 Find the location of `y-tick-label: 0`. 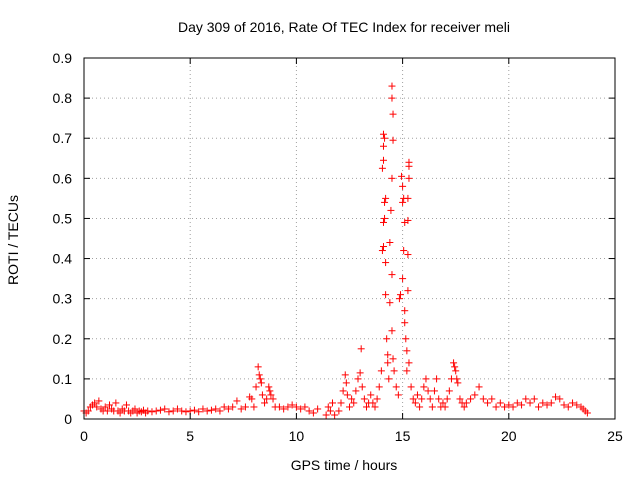

y-tick-label: 0 is located at coordinates (68, 419).